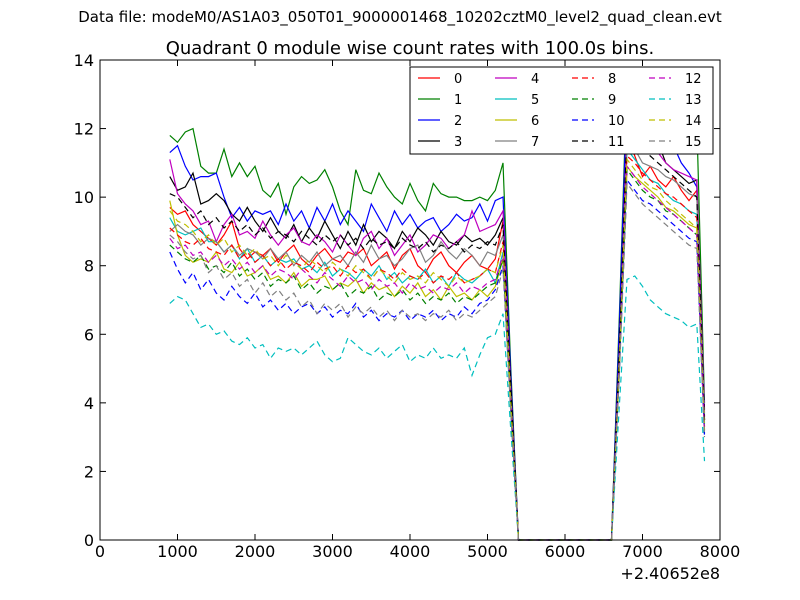 The height and width of the screenshot is (600, 800). I want to click on legend-label-4: 4, so click(535, 79).